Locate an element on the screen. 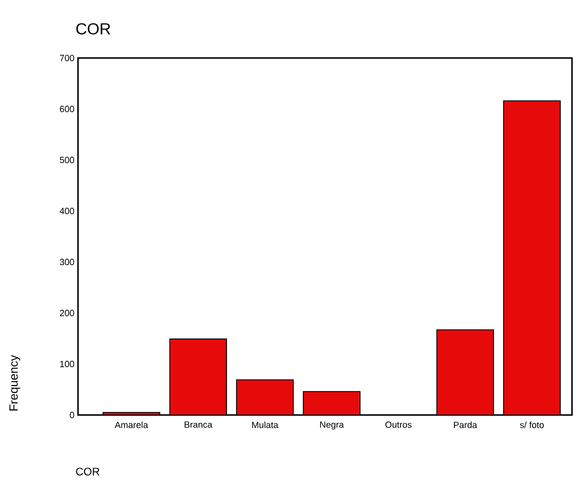 This screenshot has width=577, height=483. y-tick-label: 300 is located at coordinates (67, 262).